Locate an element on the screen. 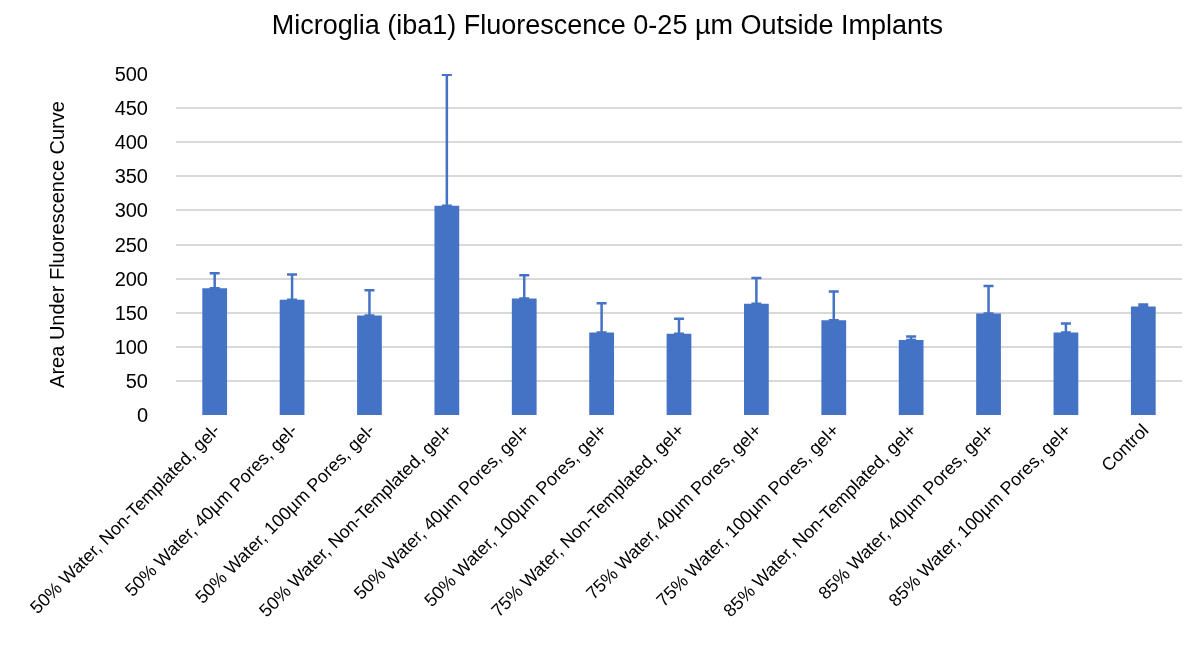 The width and height of the screenshot is (1184, 646). y-tick-label: 500 is located at coordinates (131, 74).